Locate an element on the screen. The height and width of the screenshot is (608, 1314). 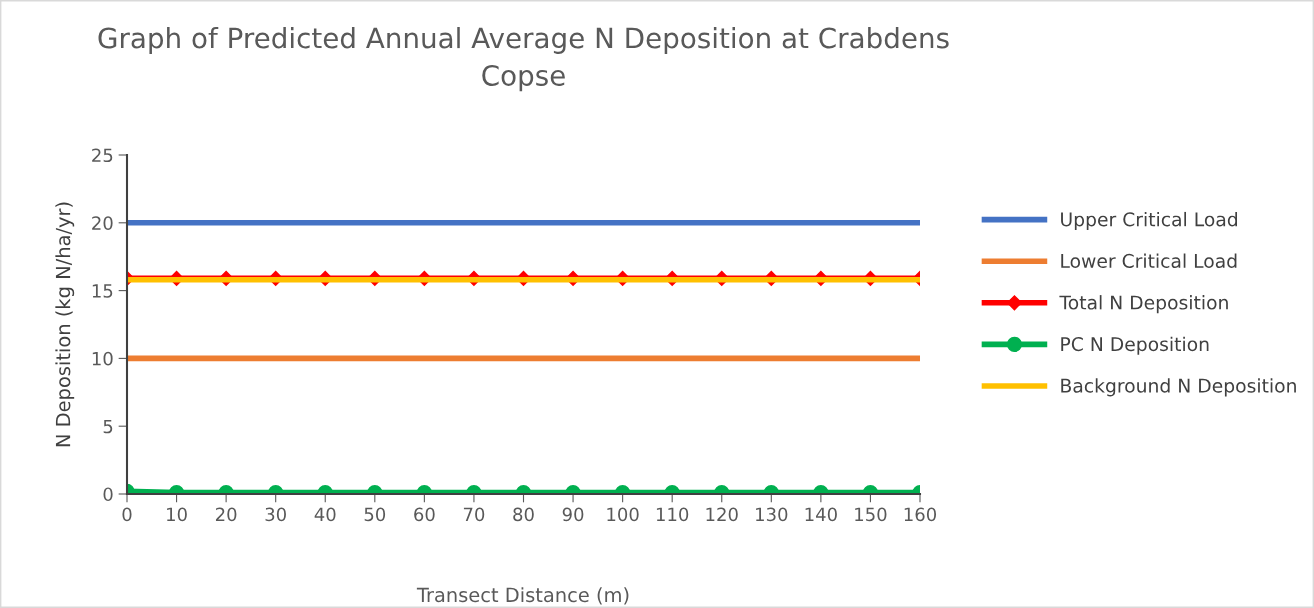
x-tick-label: 100 is located at coordinates (623, 514).